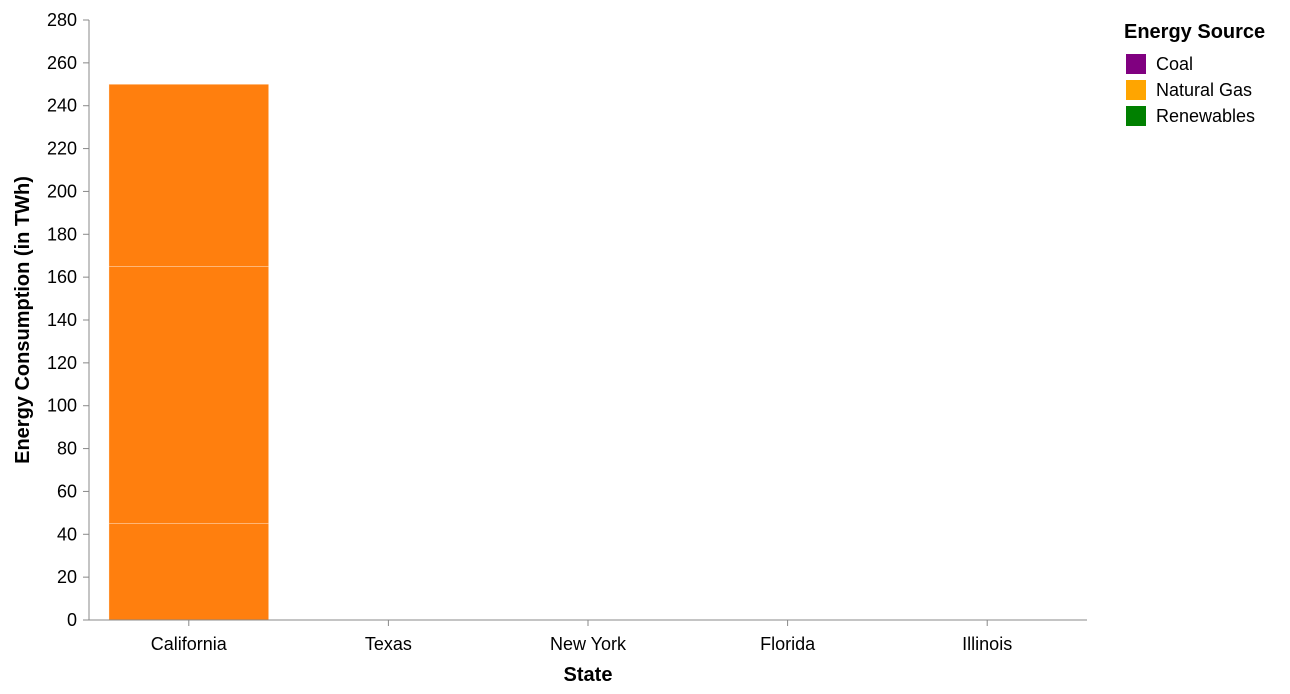 The image size is (1290, 694). I want to click on y-tick-label: 160, so click(62, 277).